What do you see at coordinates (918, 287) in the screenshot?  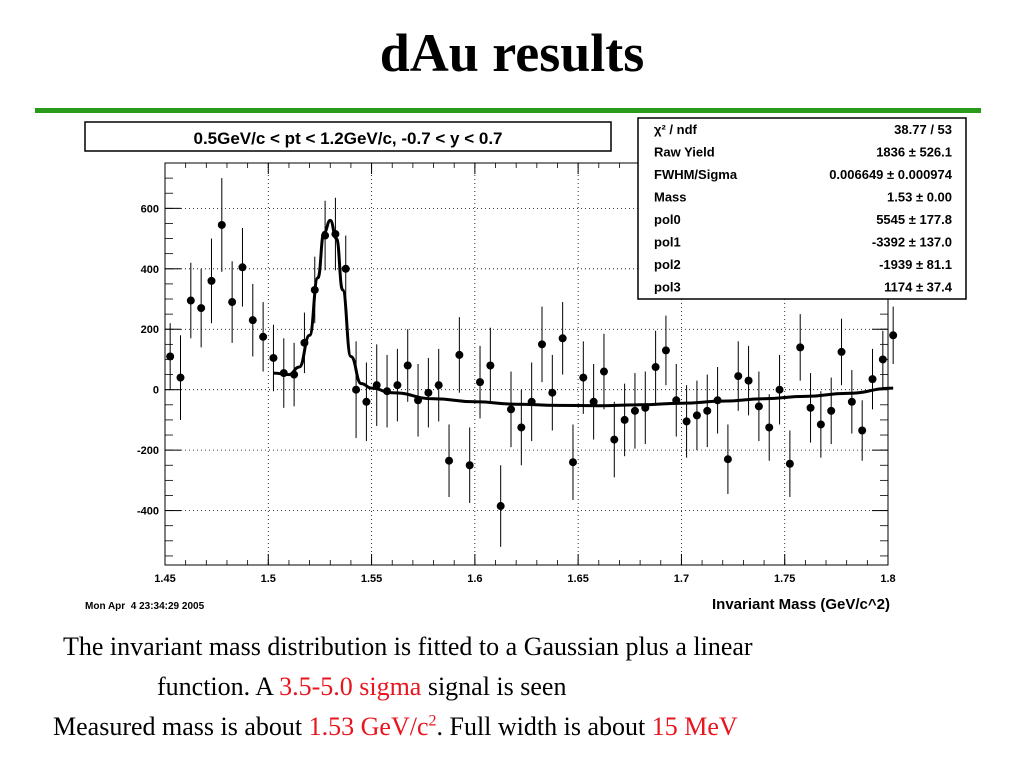 I see `stats-row-value: 1174 ± 37.4` at bounding box center [918, 287].